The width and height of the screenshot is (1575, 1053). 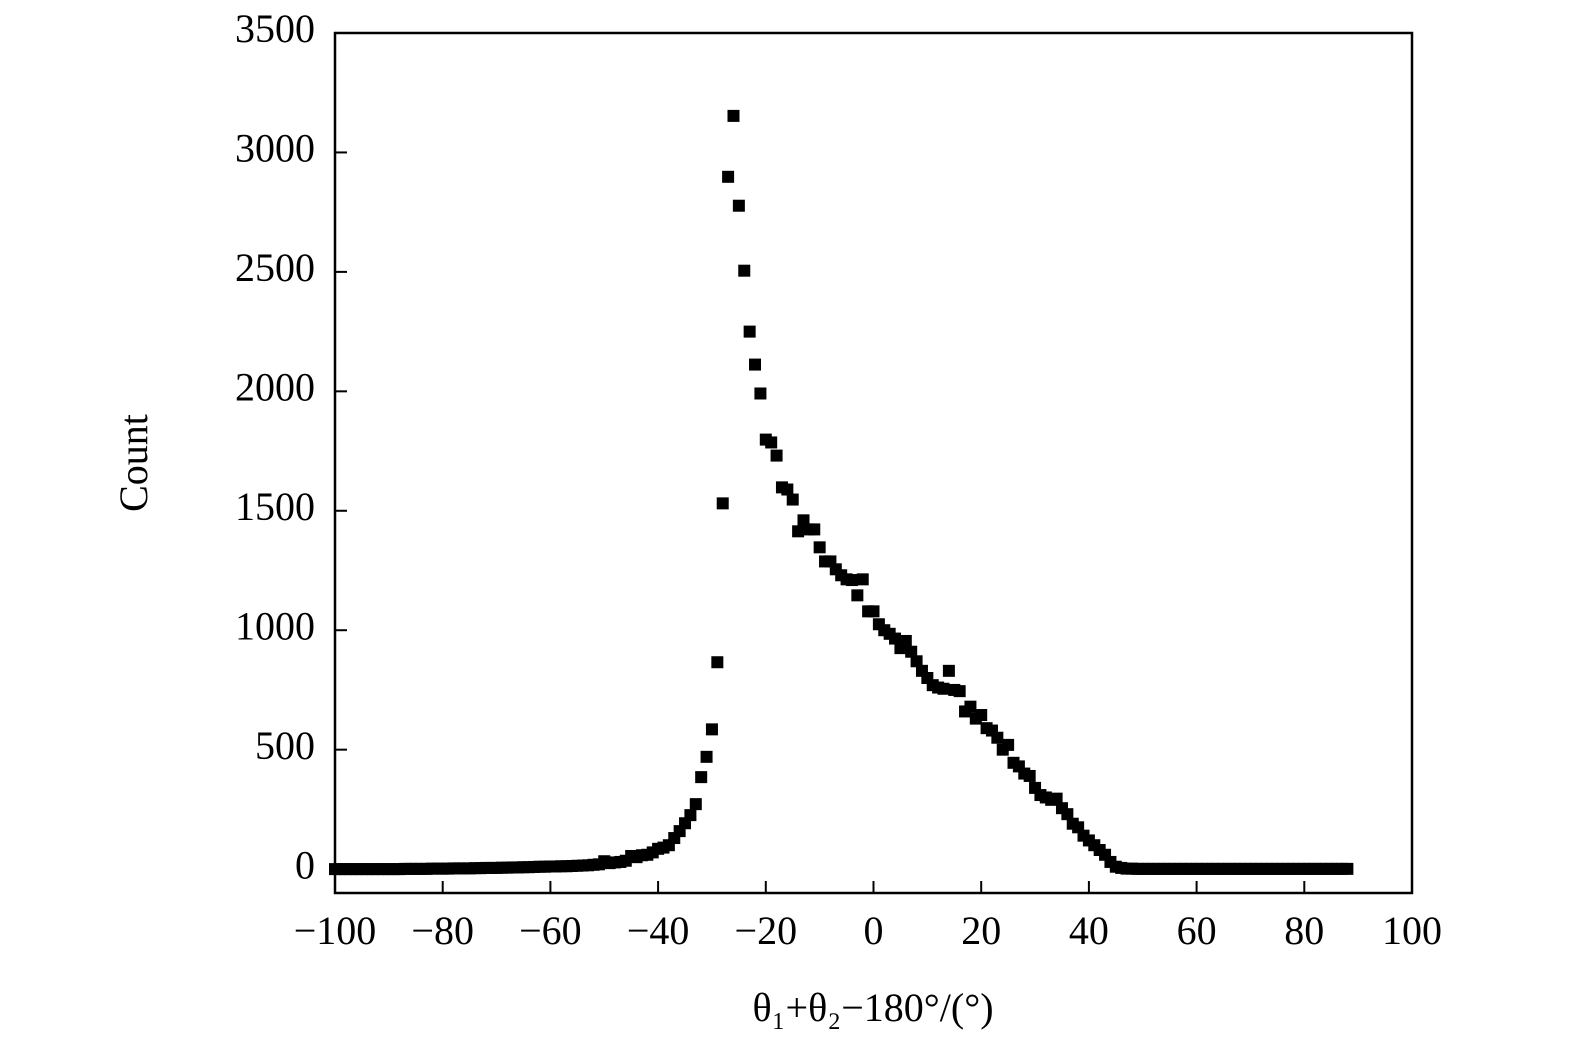 What do you see at coordinates (305, 864) in the screenshot?
I see `y-tick-label: 0` at bounding box center [305, 864].